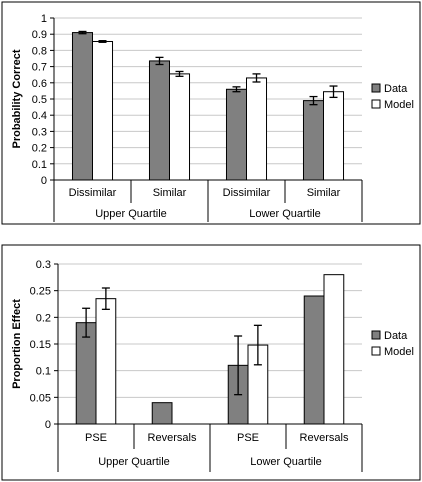 The image size is (422, 482). Describe the element at coordinates (39, 68) in the screenshot. I see `y-tick-label: 0.7` at that location.